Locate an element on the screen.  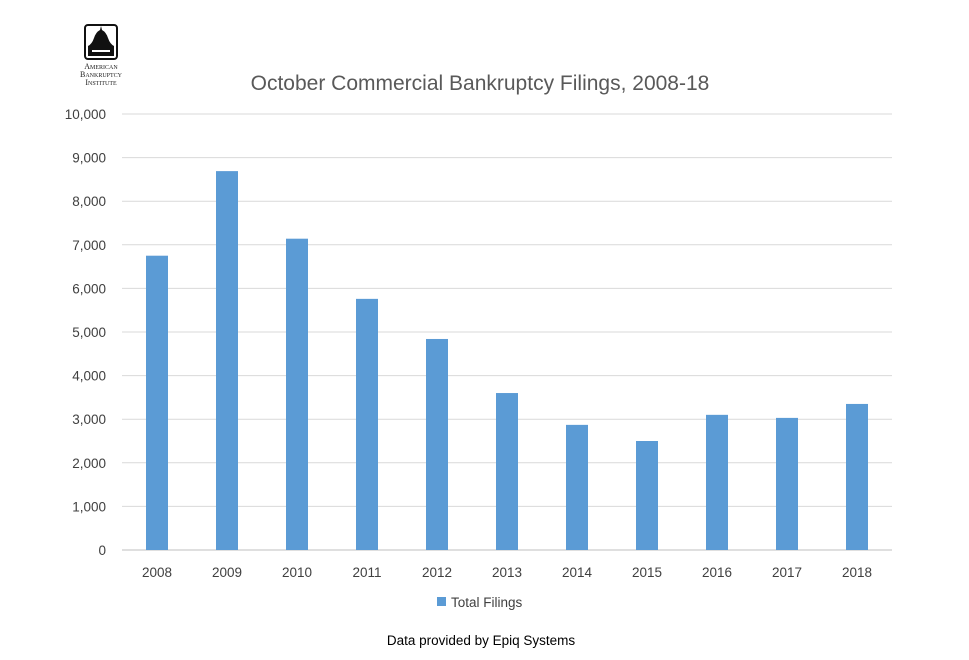
x-tick-label-2013: 2013 is located at coordinates (507, 572).